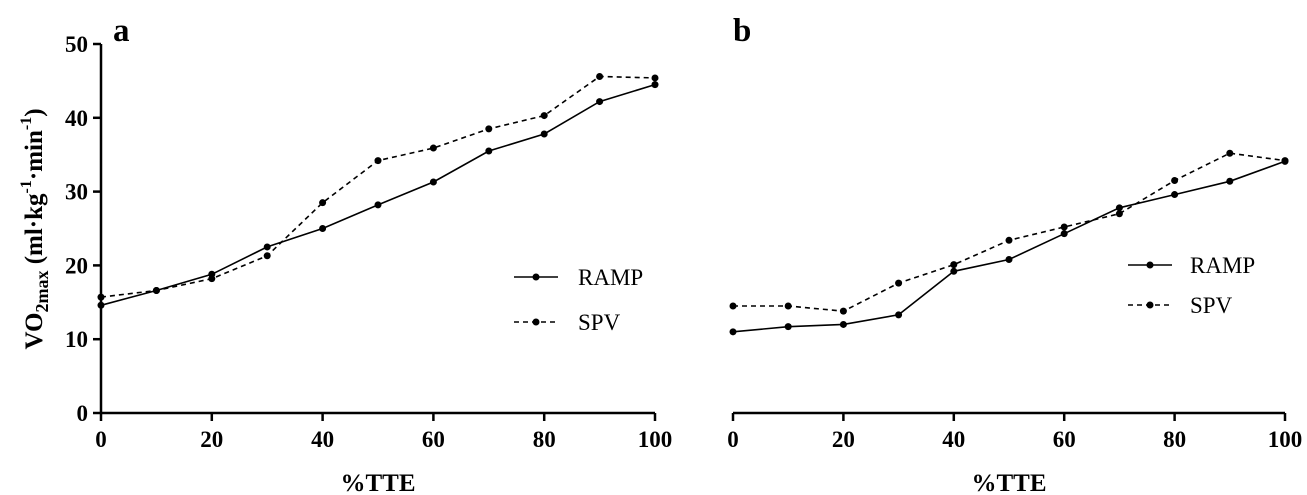 Image resolution: width=1307 pixels, height=495 pixels. I want to click on legend-a-ramp-label: RAMP, so click(610, 277).